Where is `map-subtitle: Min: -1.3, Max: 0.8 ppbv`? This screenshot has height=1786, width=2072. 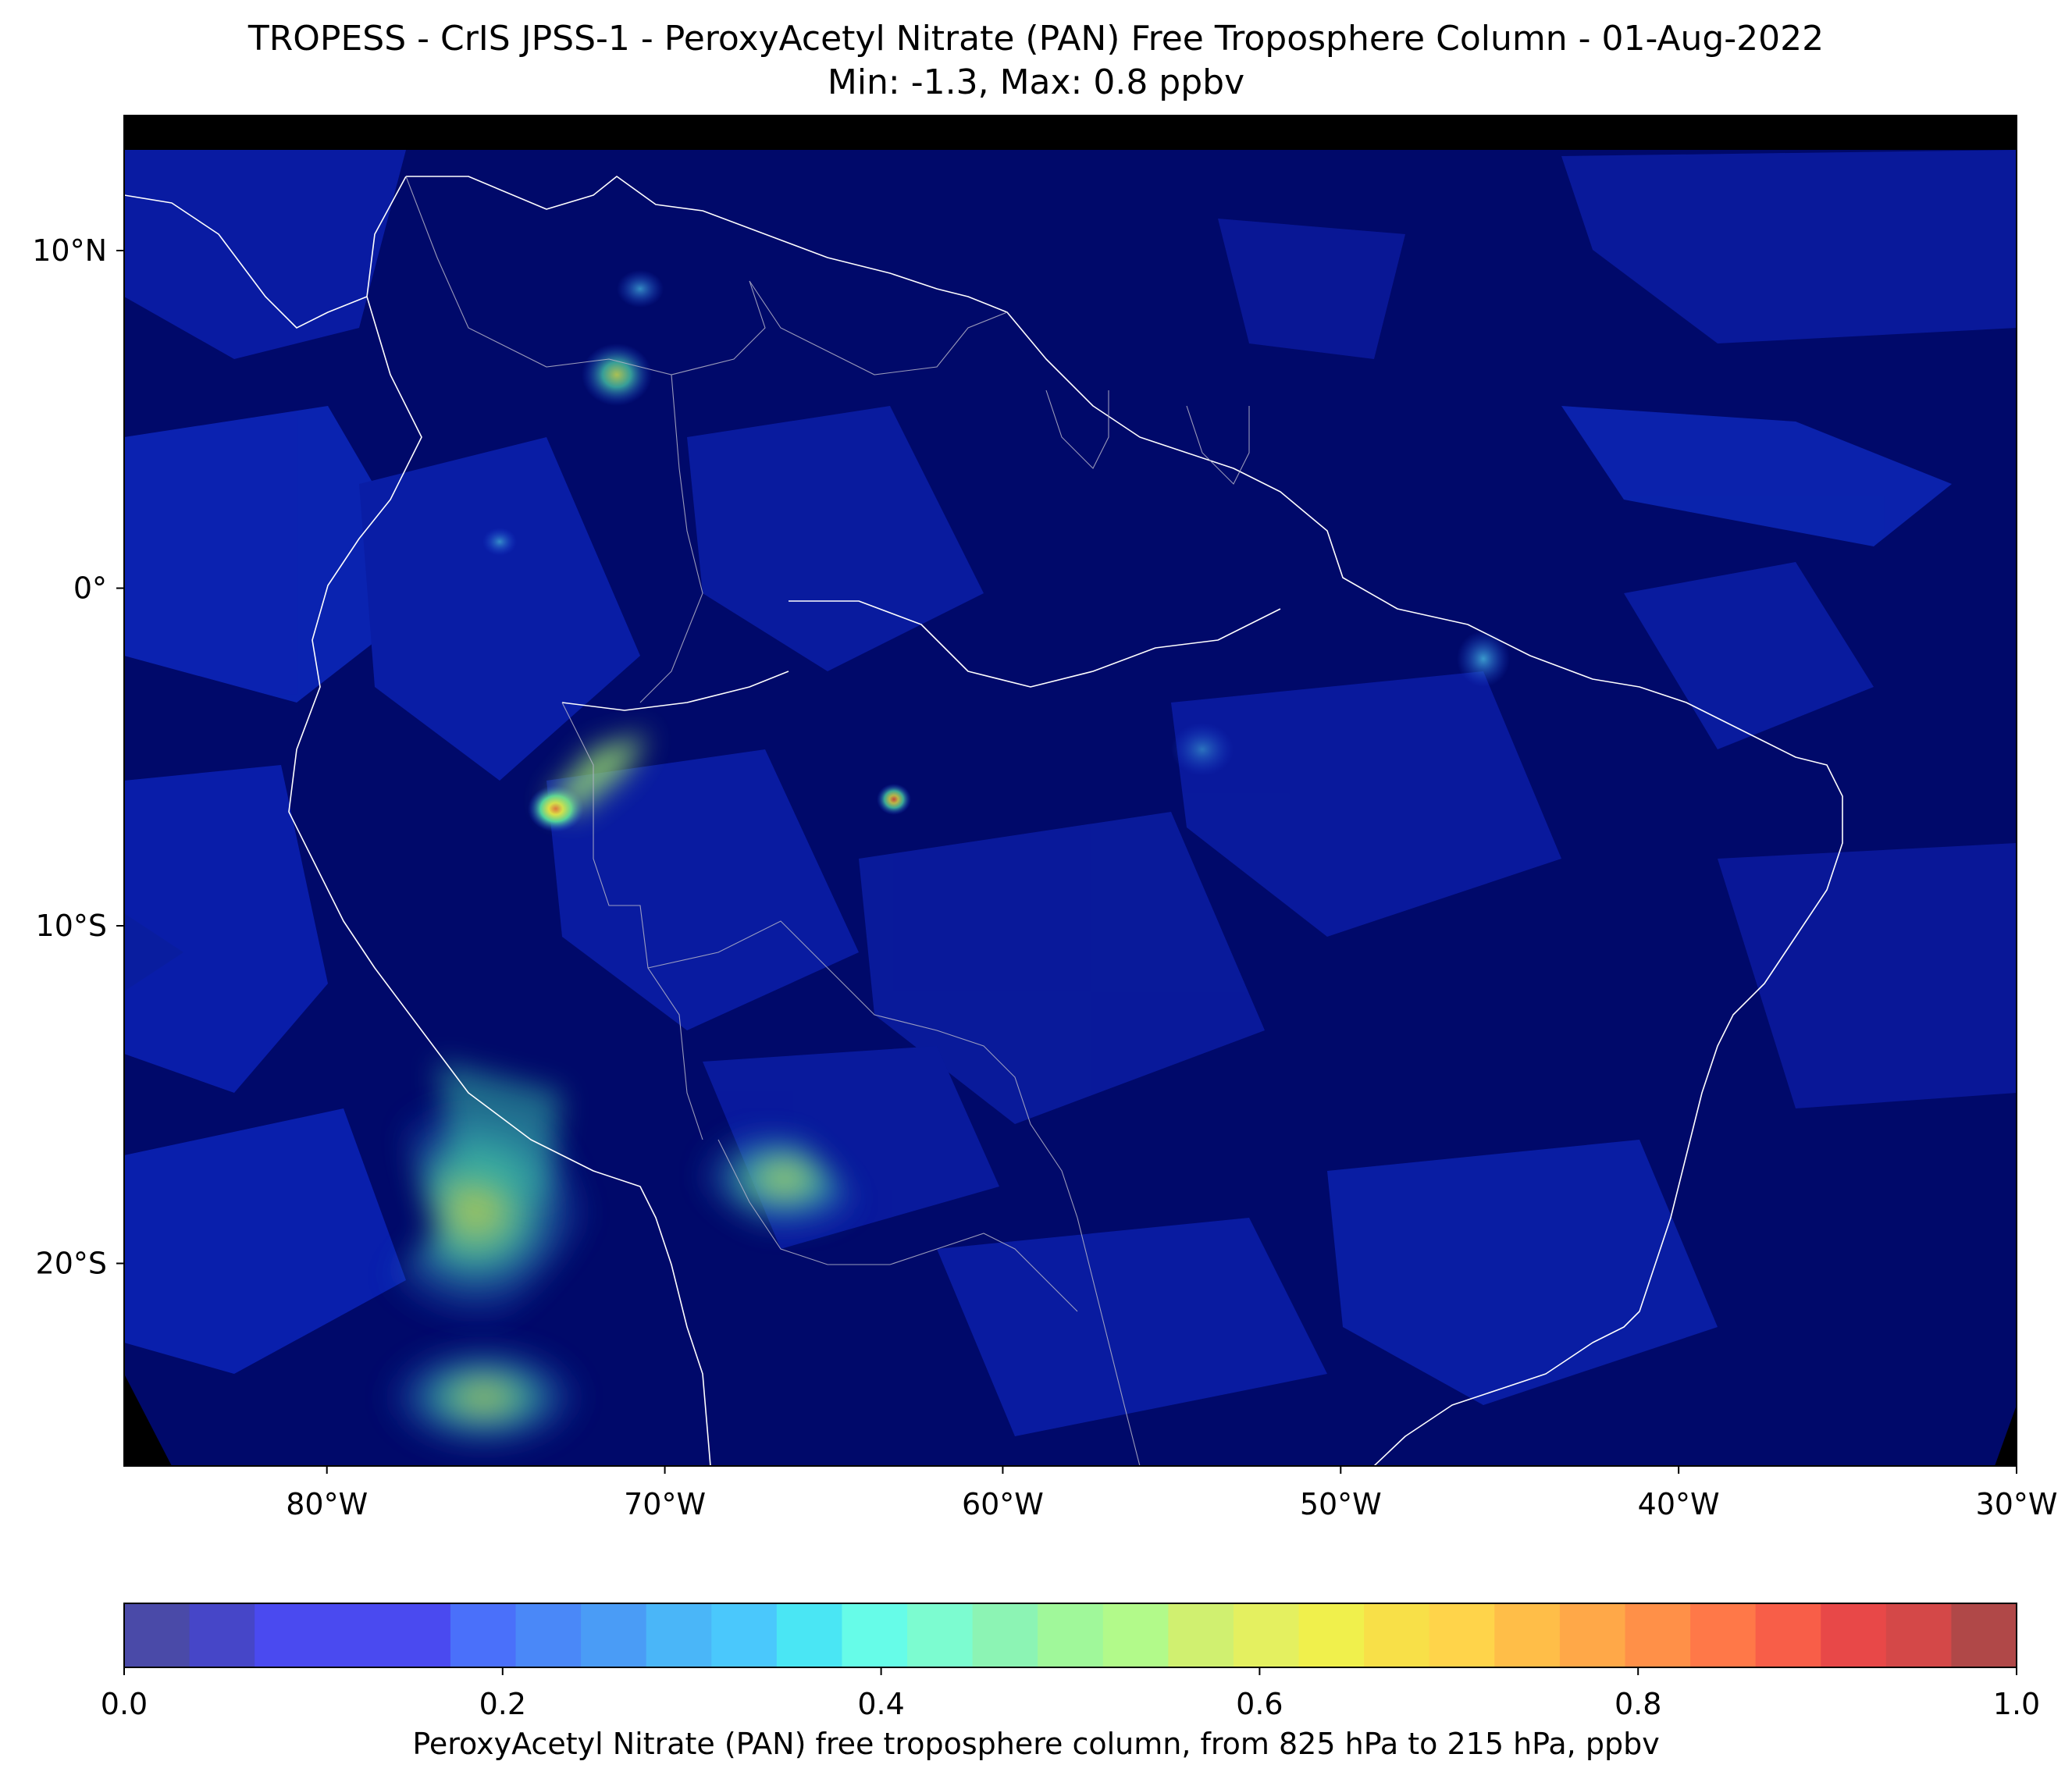 map-subtitle: Min: -1.3, Max: 0.8 ppbv is located at coordinates (1036, 82).